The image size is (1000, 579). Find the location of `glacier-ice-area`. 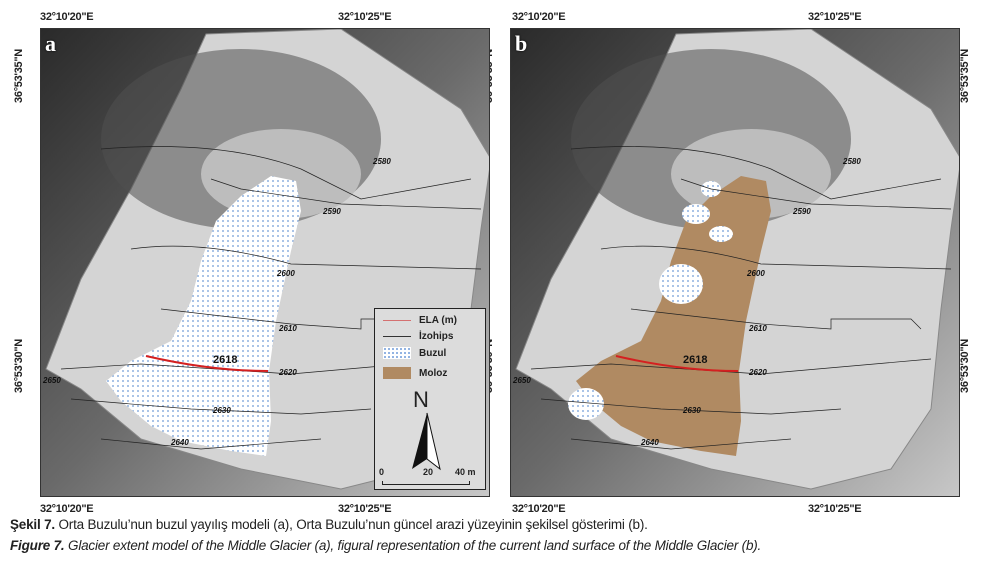

glacier-ice-area is located at coordinates (203, 316).